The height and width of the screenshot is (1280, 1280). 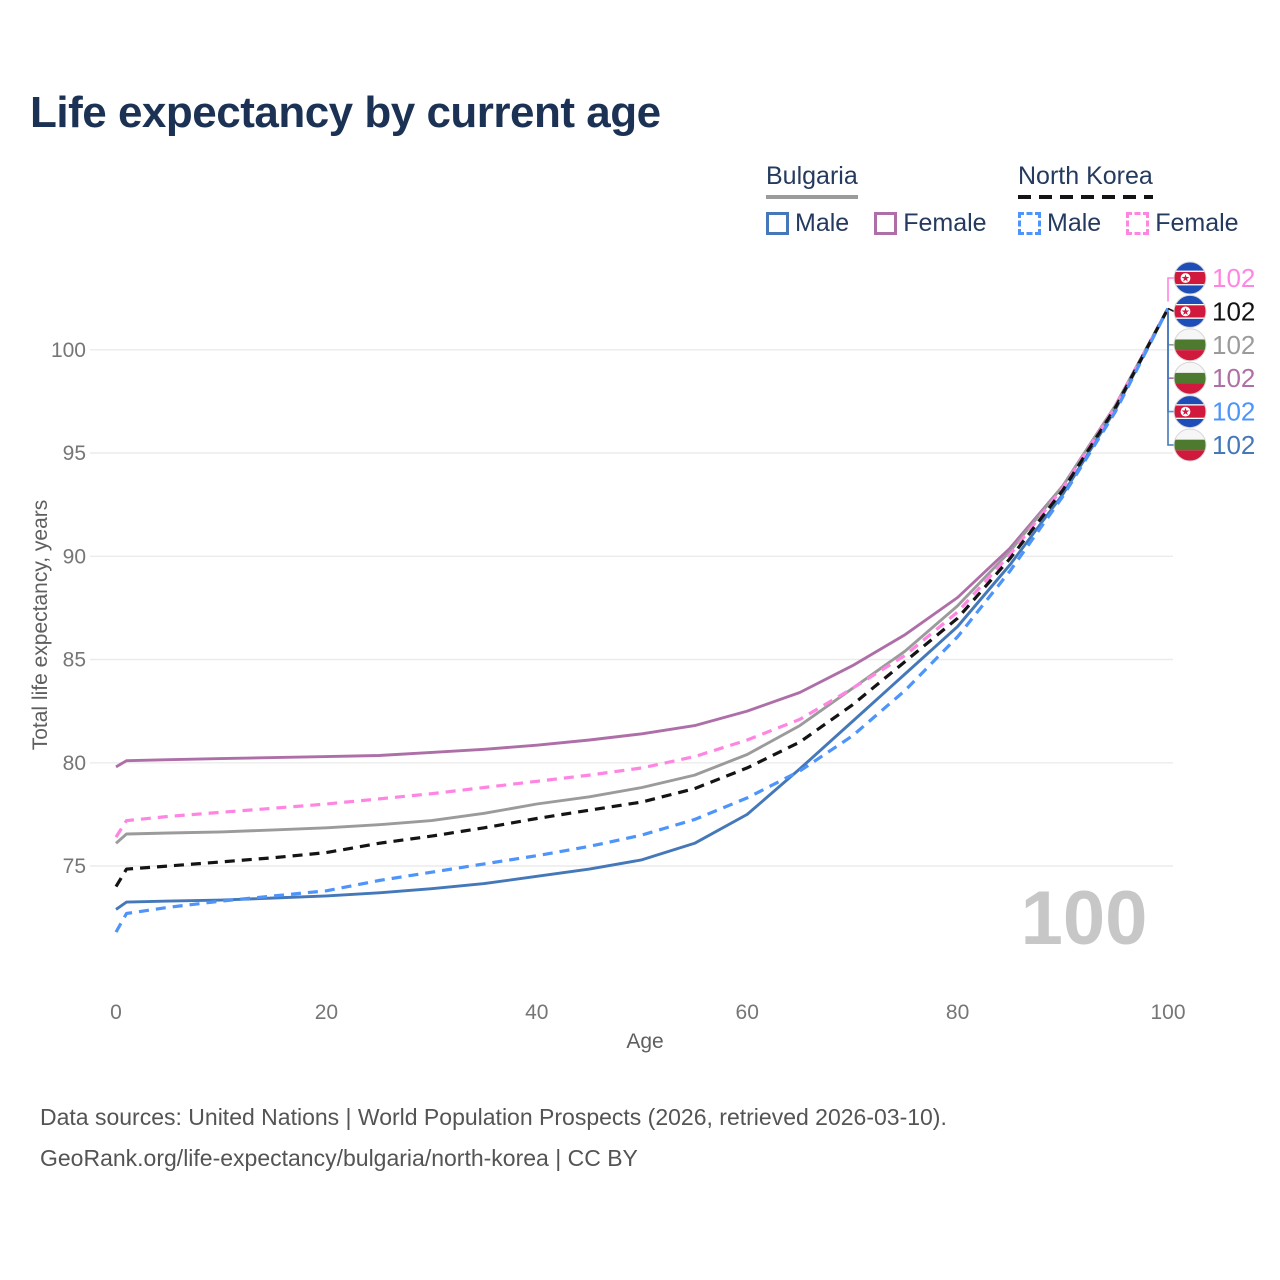 I want to click on x-tick-label: 80, so click(x=957, y=1012).